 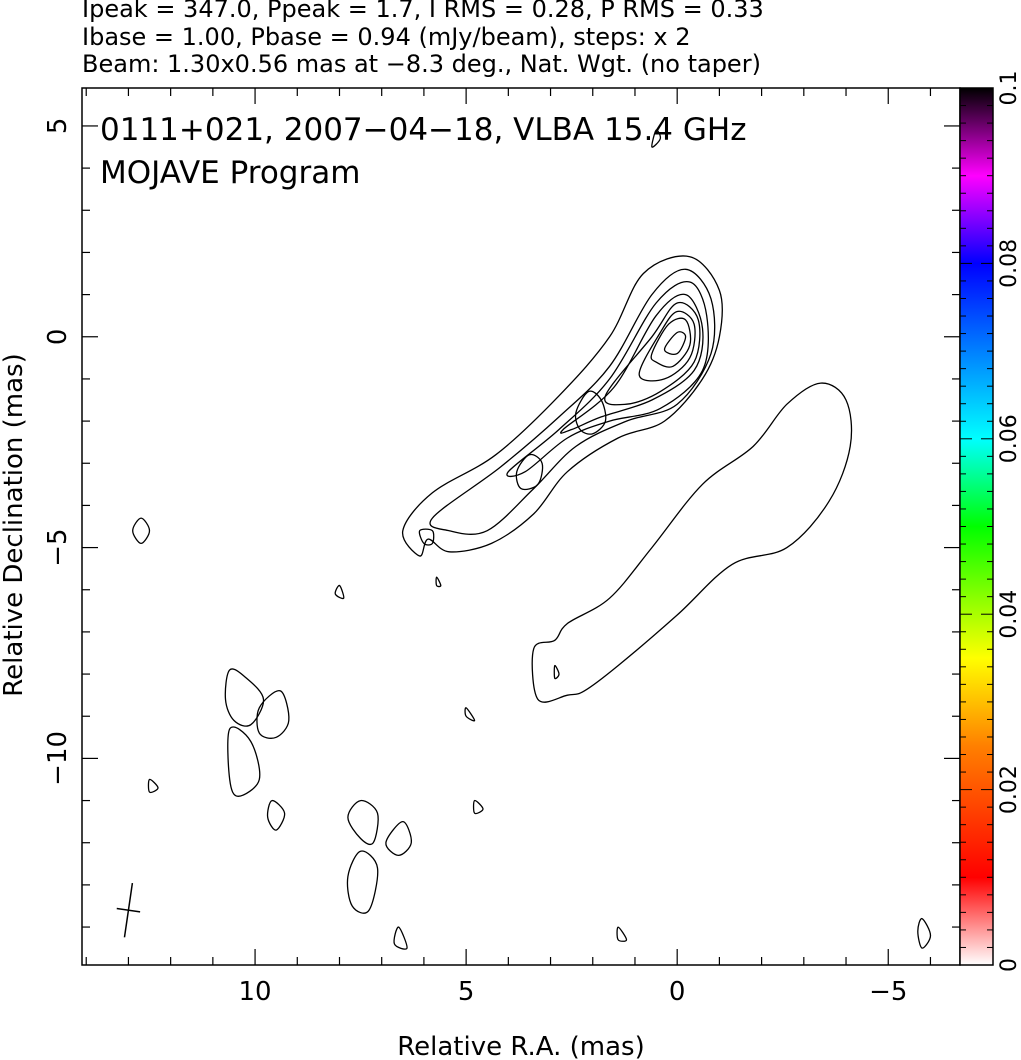 I want to click on colorbar-tick-label: 0.04, so click(x=1009, y=614).